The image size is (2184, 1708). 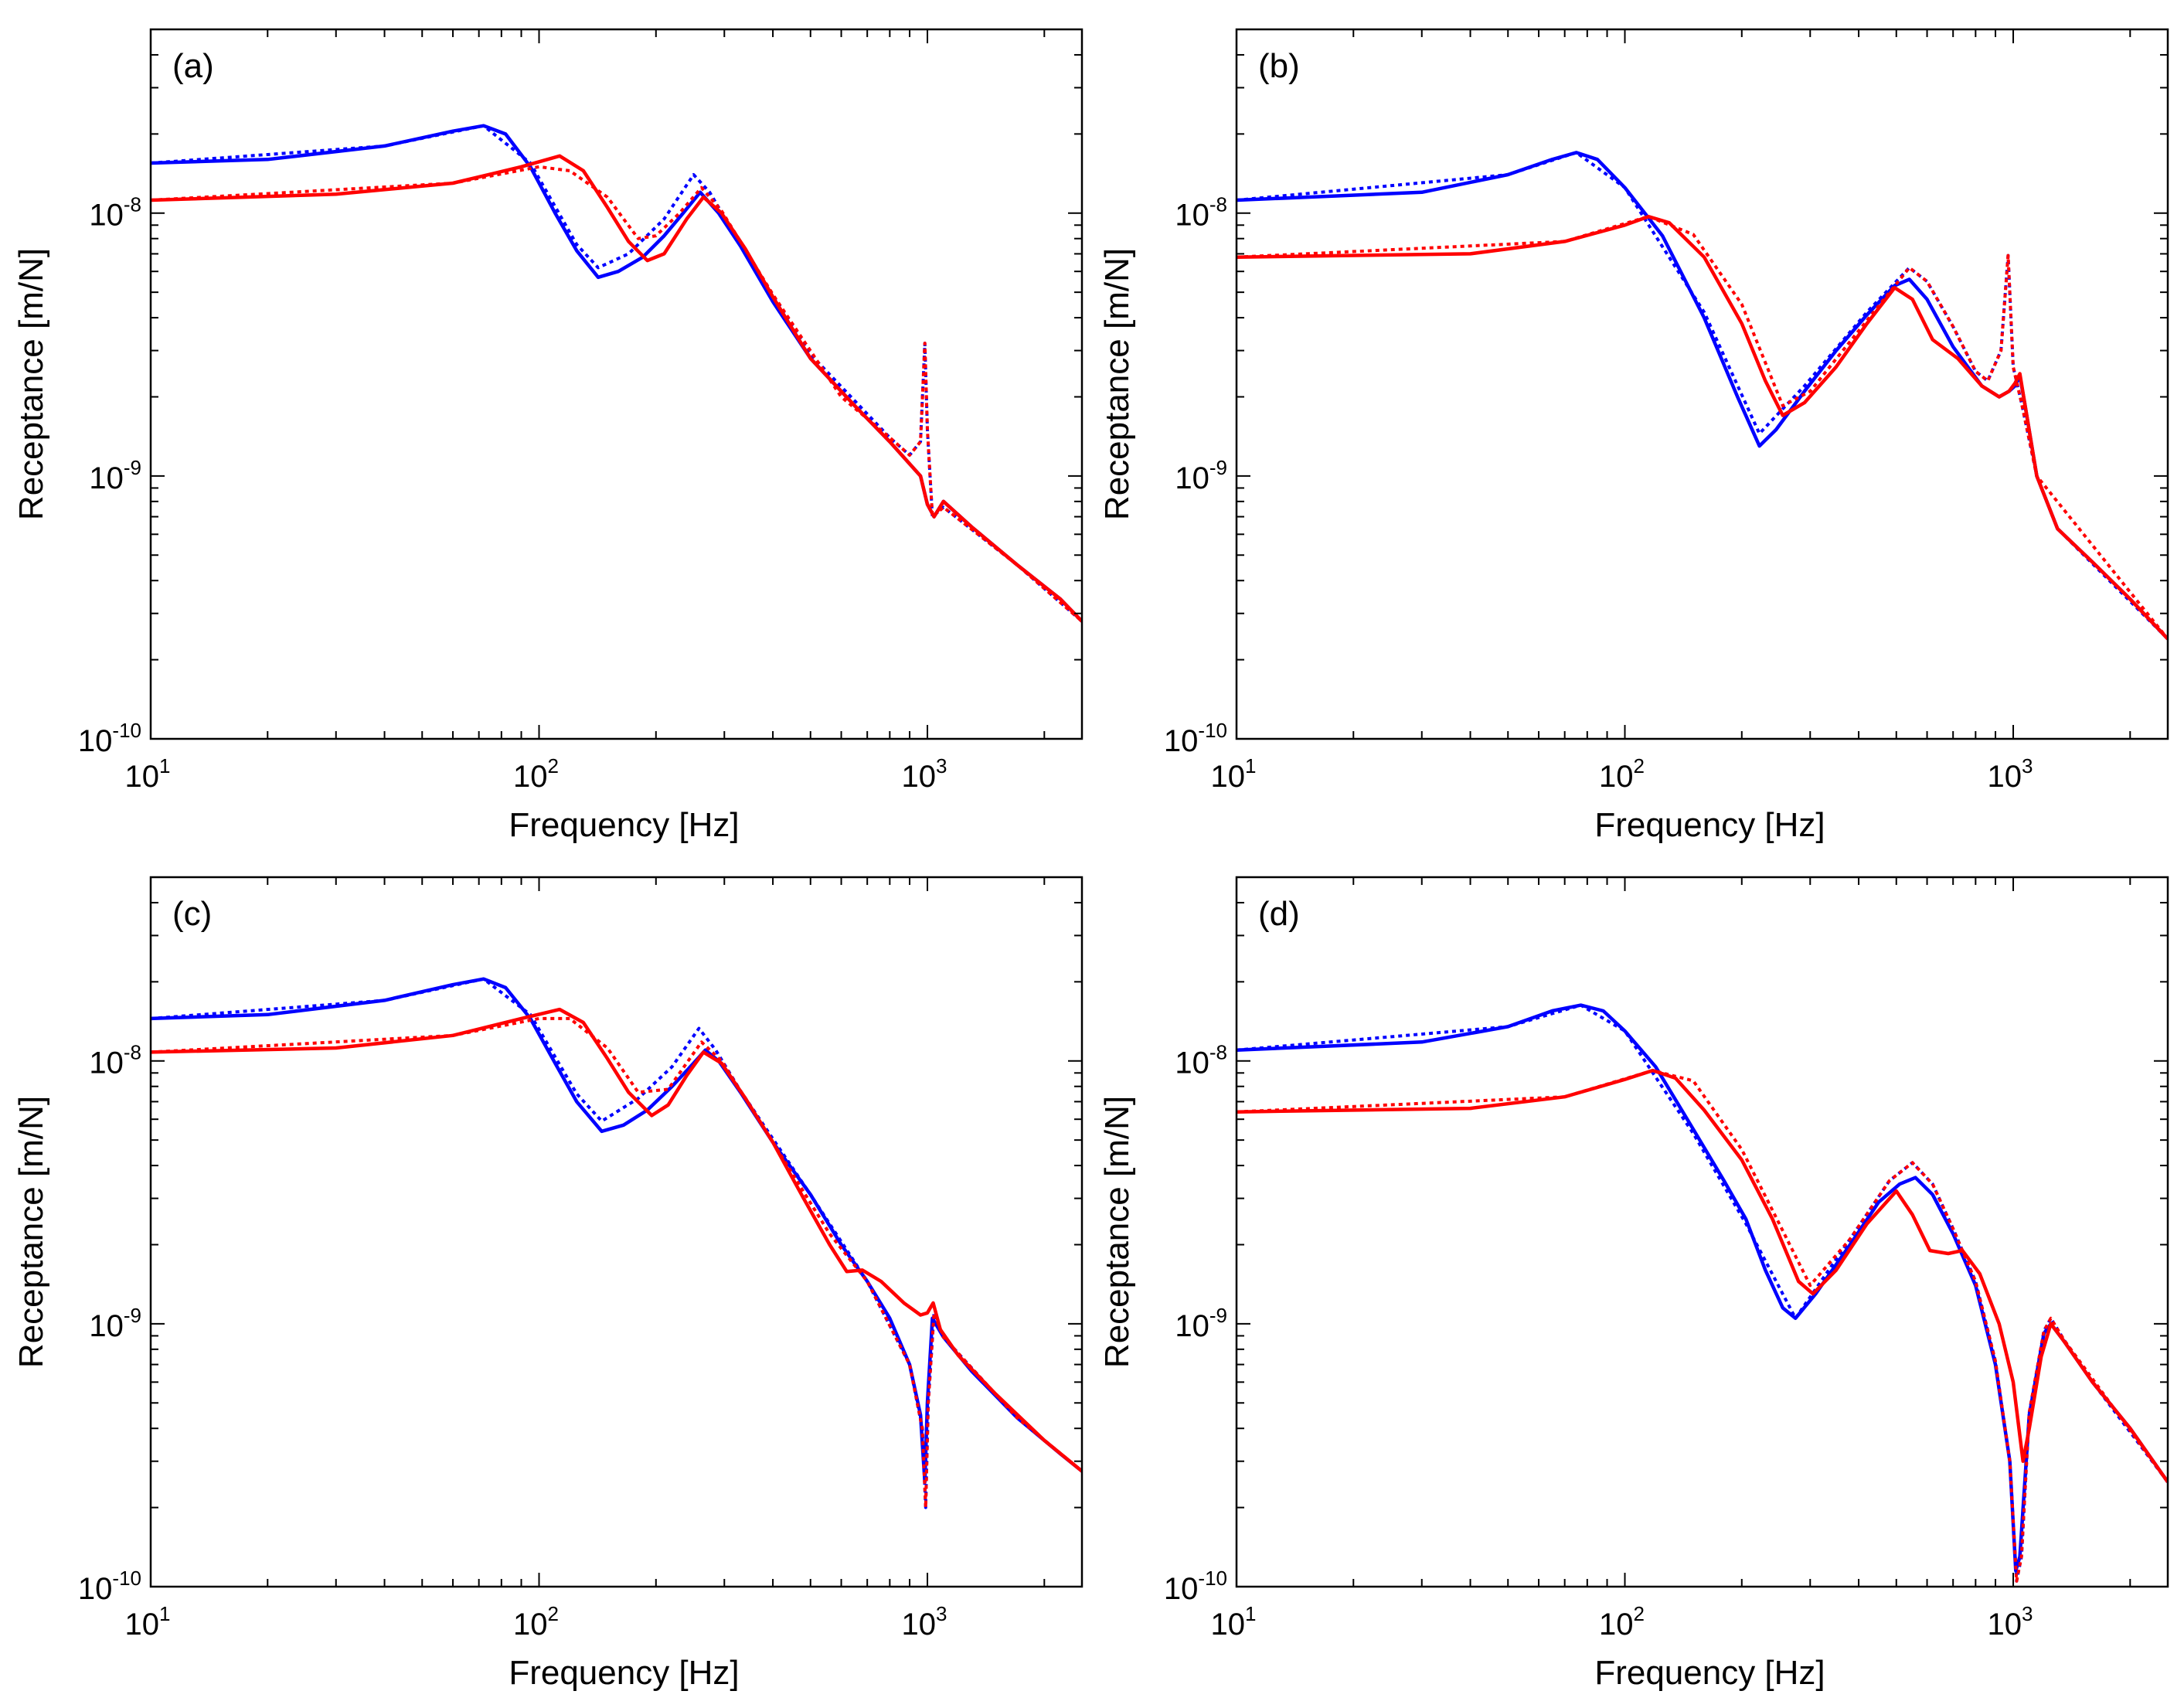 What do you see at coordinates (192, 914) in the screenshot?
I see `panel-letter: (c)` at bounding box center [192, 914].